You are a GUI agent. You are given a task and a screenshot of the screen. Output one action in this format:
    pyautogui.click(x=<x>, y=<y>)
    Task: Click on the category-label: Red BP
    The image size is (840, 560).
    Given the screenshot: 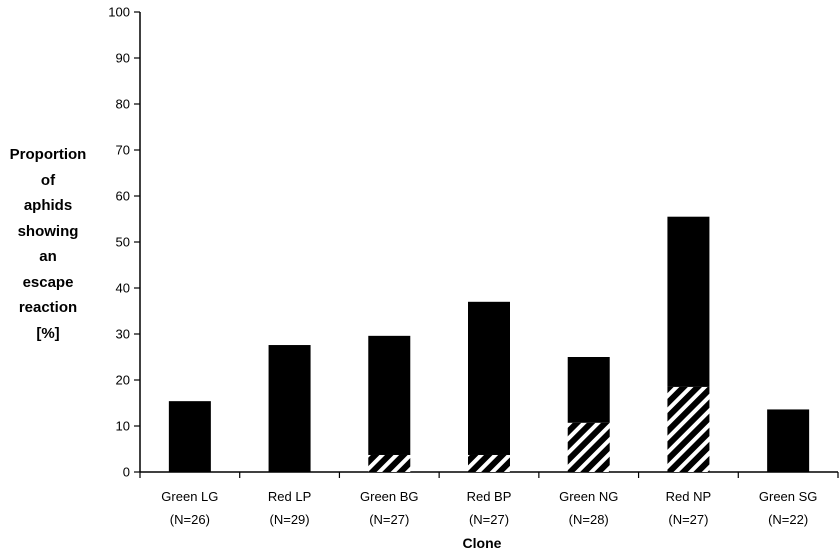 What is the action you would take?
    pyautogui.click(x=489, y=496)
    